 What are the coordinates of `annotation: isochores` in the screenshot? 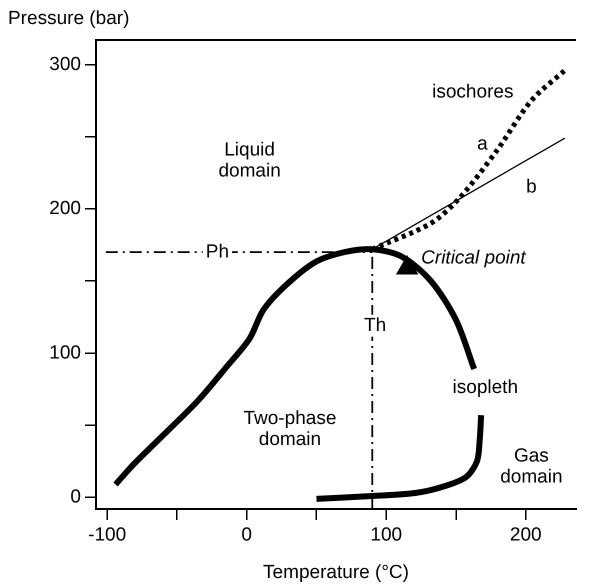 It's located at (473, 91).